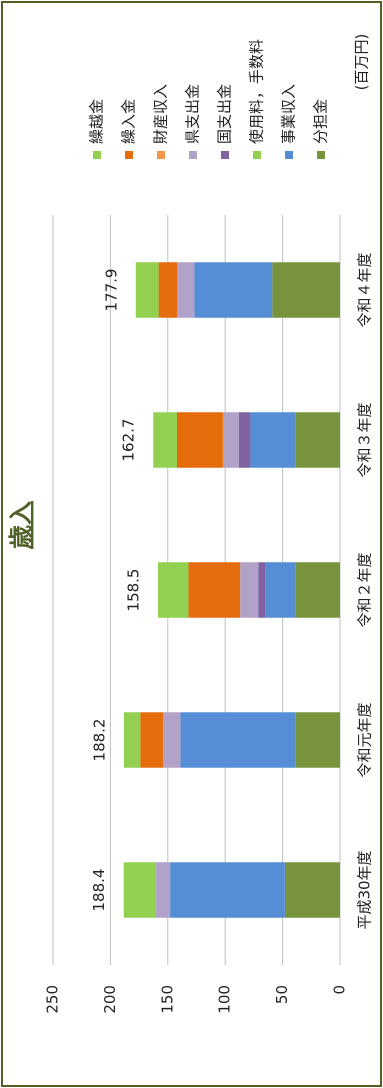  What do you see at coordinates (365, 589) in the screenshot?
I see `x-tick-label: 令和２年度` at bounding box center [365, 589].